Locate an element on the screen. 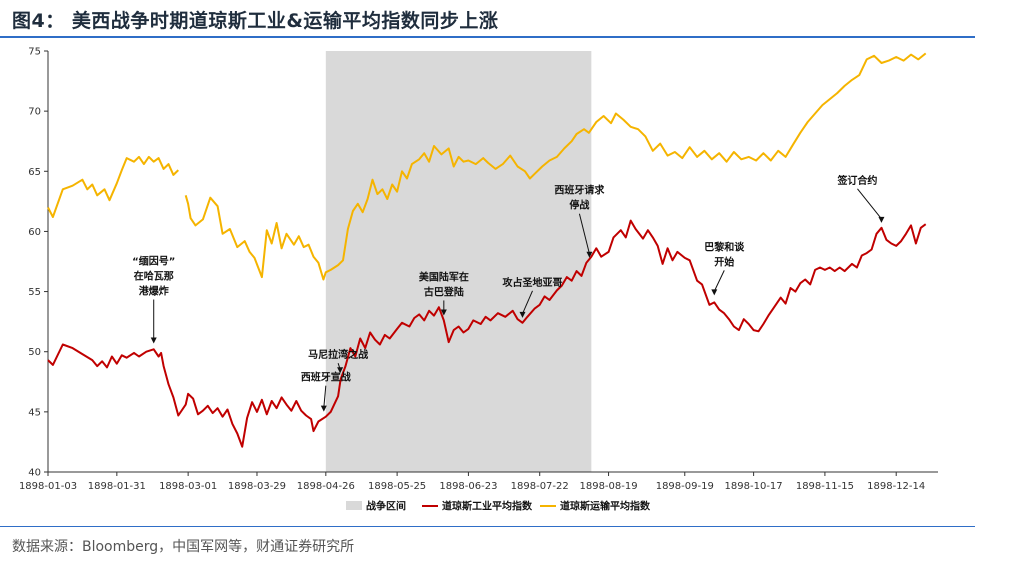 The height and width of the screenshot is (571, 1024). x-tick-label: 1898-10-17 is located at coordinates (754, 486).